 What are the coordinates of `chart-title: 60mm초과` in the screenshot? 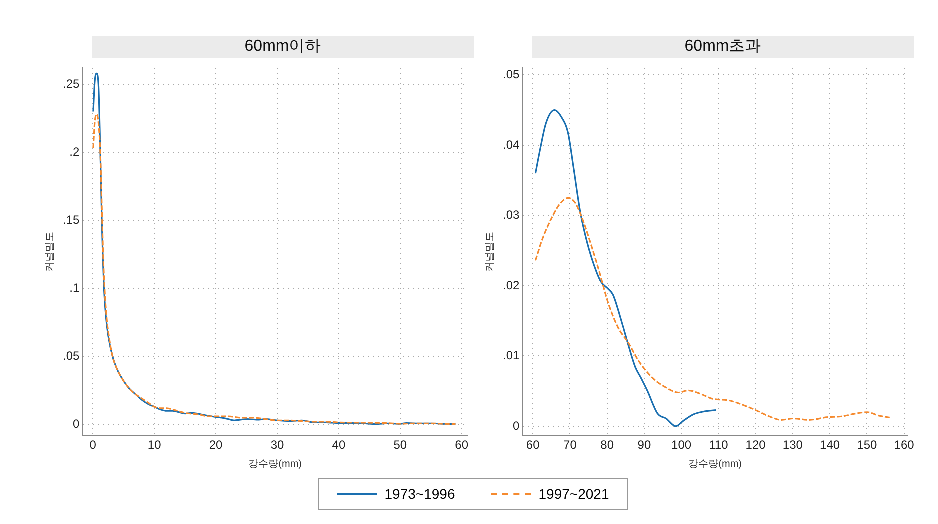 It's located at (723, 47).